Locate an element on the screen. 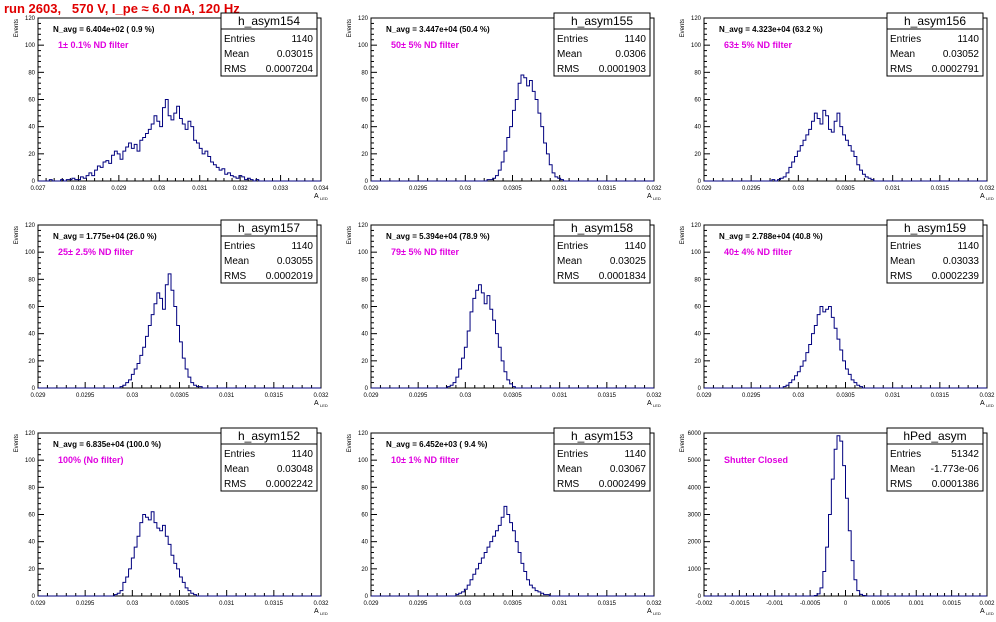 This screenshot has width=996, height=622. x-tick-label: 0.001 is located at coordinates (917, 604).